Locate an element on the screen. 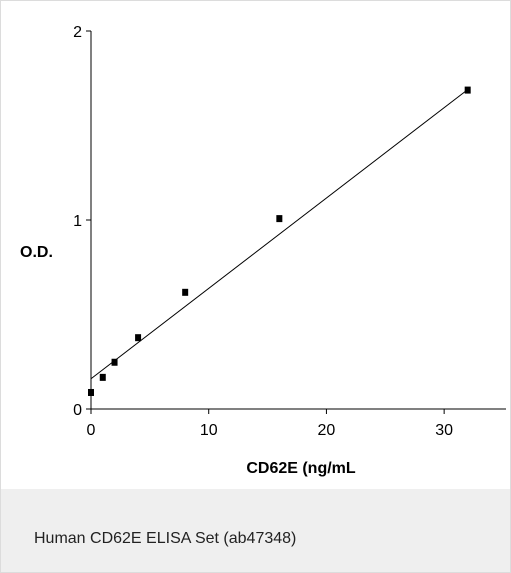  x-axis-label: CD62E (ng/mL is located at coordinates (301, 468).